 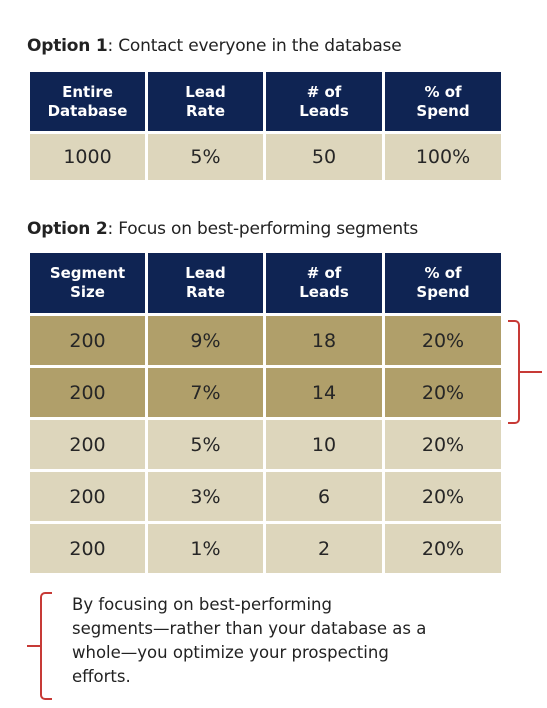 I want to click on header-line: Entire, so click(x=87, y=91).